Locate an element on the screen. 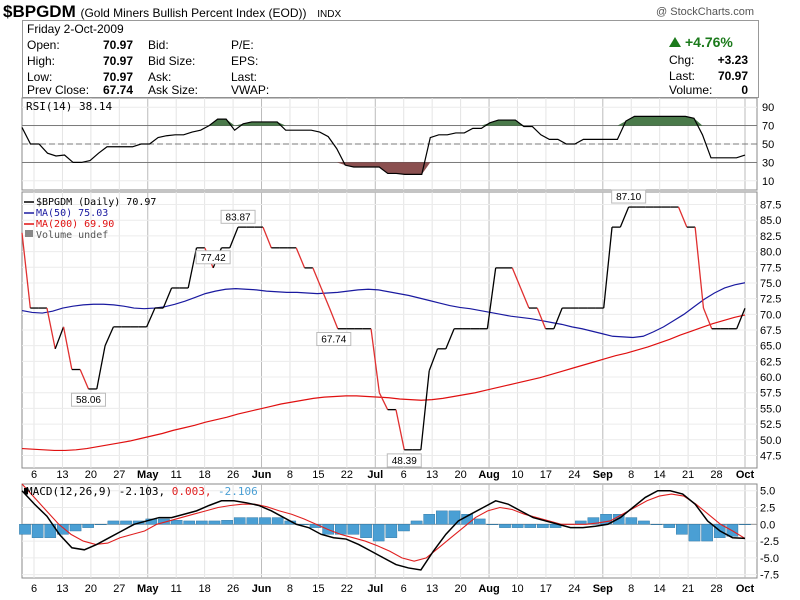  volume-label: Volume: is located at coordinates (691, 90).